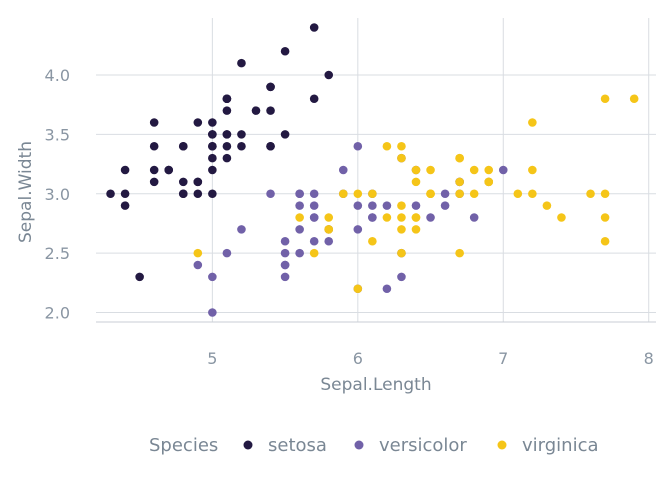  Describe the element at coordinates (649, 358) in the screenshot. I see `x-tick-label: 8` at that location.